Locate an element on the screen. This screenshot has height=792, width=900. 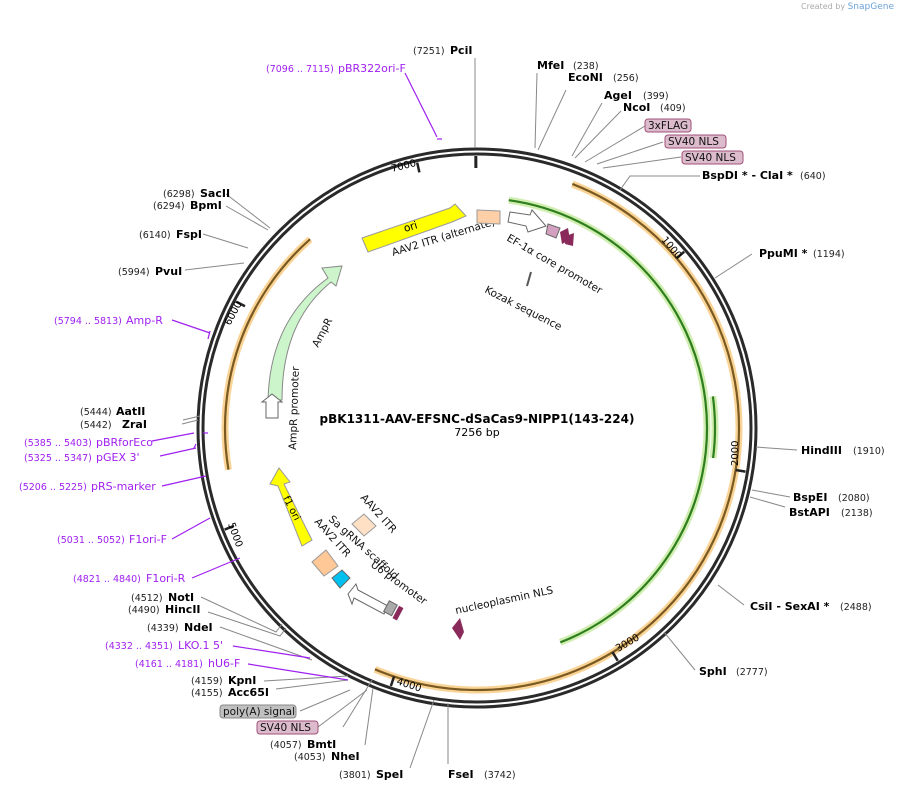
aav2-itr-alt is located at coordinates (488, 217).